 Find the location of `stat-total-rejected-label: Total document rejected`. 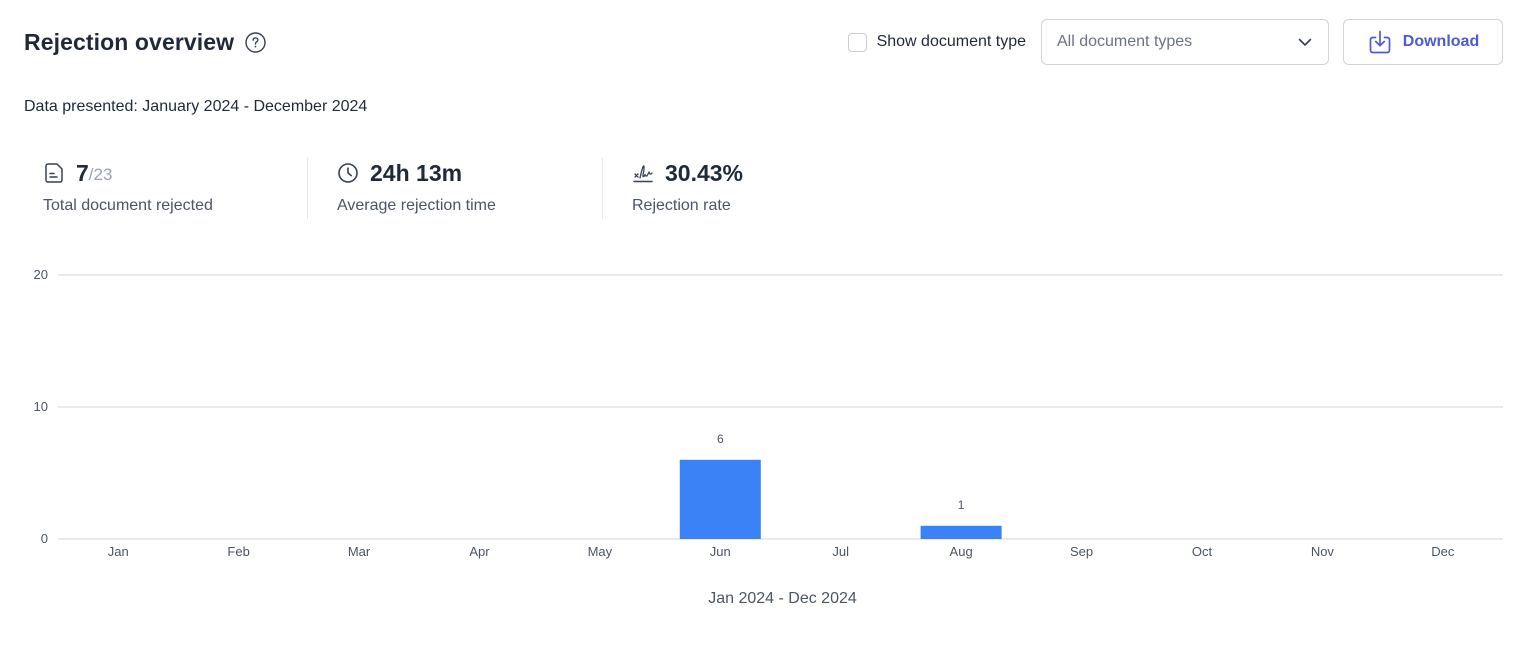

stat-total-rejected-label: Total document rejected is located at coordinates (128, 205).